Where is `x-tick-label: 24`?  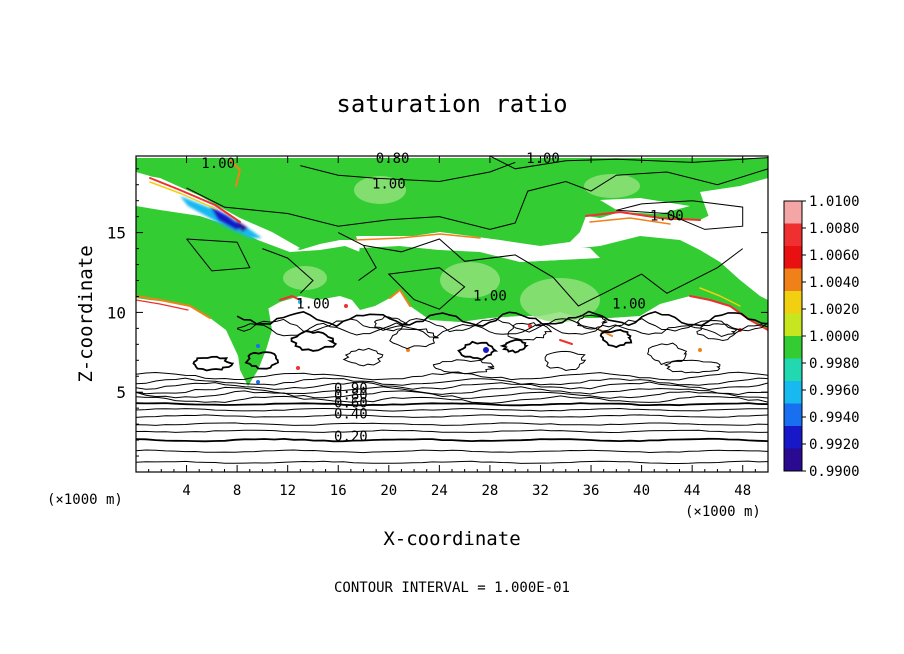
x-tick-label: 24 is located at coordinates (439, 491).